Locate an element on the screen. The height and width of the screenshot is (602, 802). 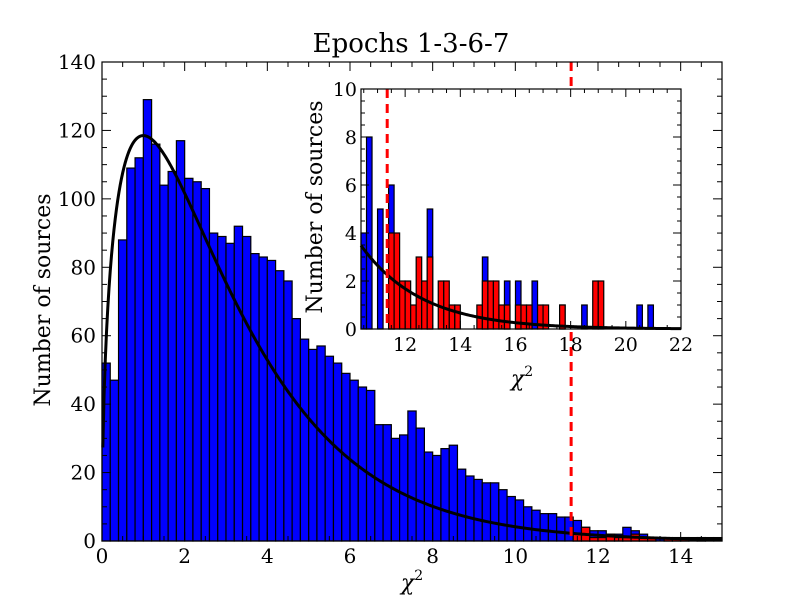
inset-x-axis-title-sup: 2 is located at coordinates (528, 372).